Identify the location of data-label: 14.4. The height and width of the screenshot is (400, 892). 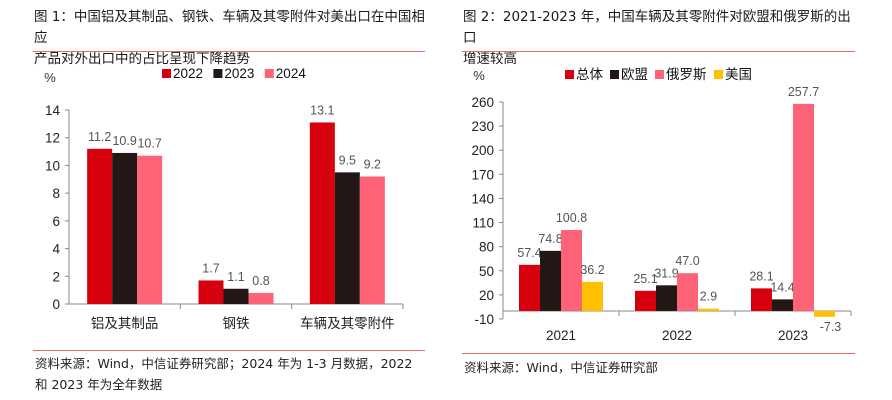
(782, 287).